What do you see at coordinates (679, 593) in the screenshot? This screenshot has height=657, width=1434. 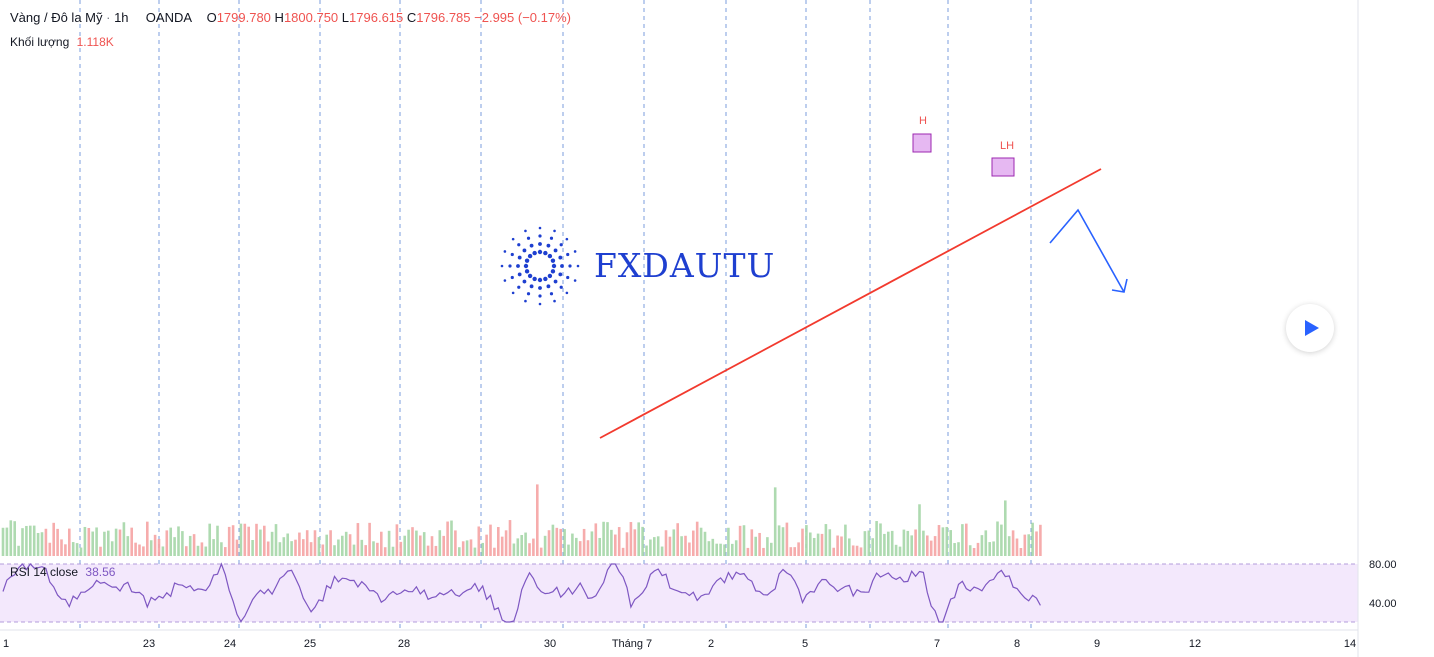 I see `rsi-band` at bounding box center [679, 593].